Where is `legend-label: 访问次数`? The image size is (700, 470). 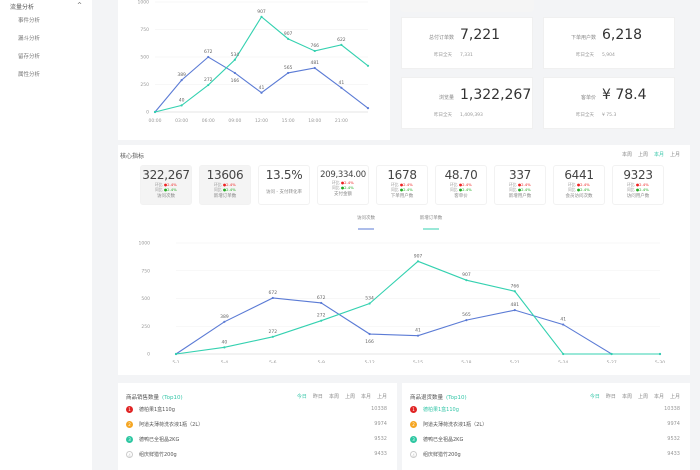
legend-label: 访问次数 is located at coordinates (366, 217).